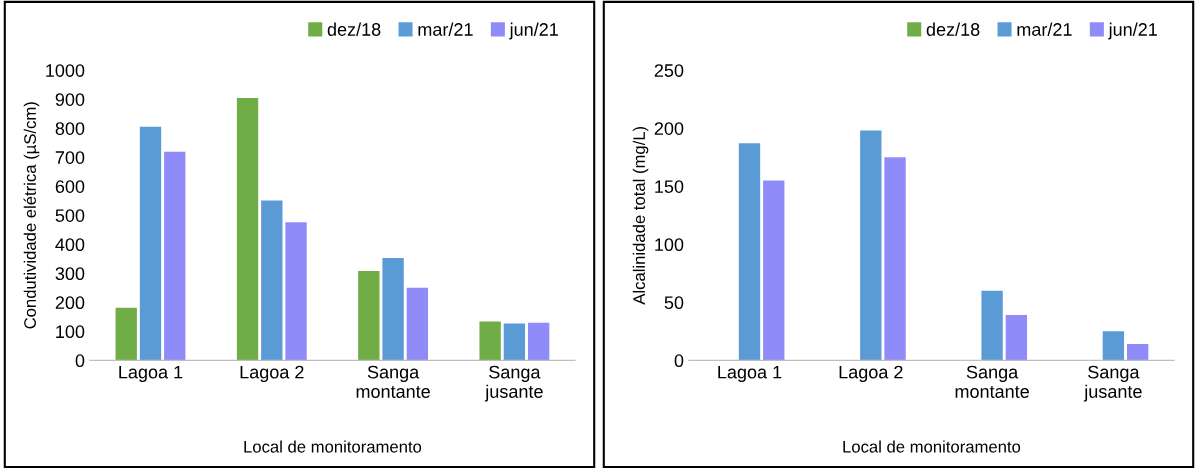 This screenshot has height=468, width=1198. What do you see at coordinates (70, 99) in the screenshot?
I see `y-tick-label: 900` at bounding box center [70, 99].